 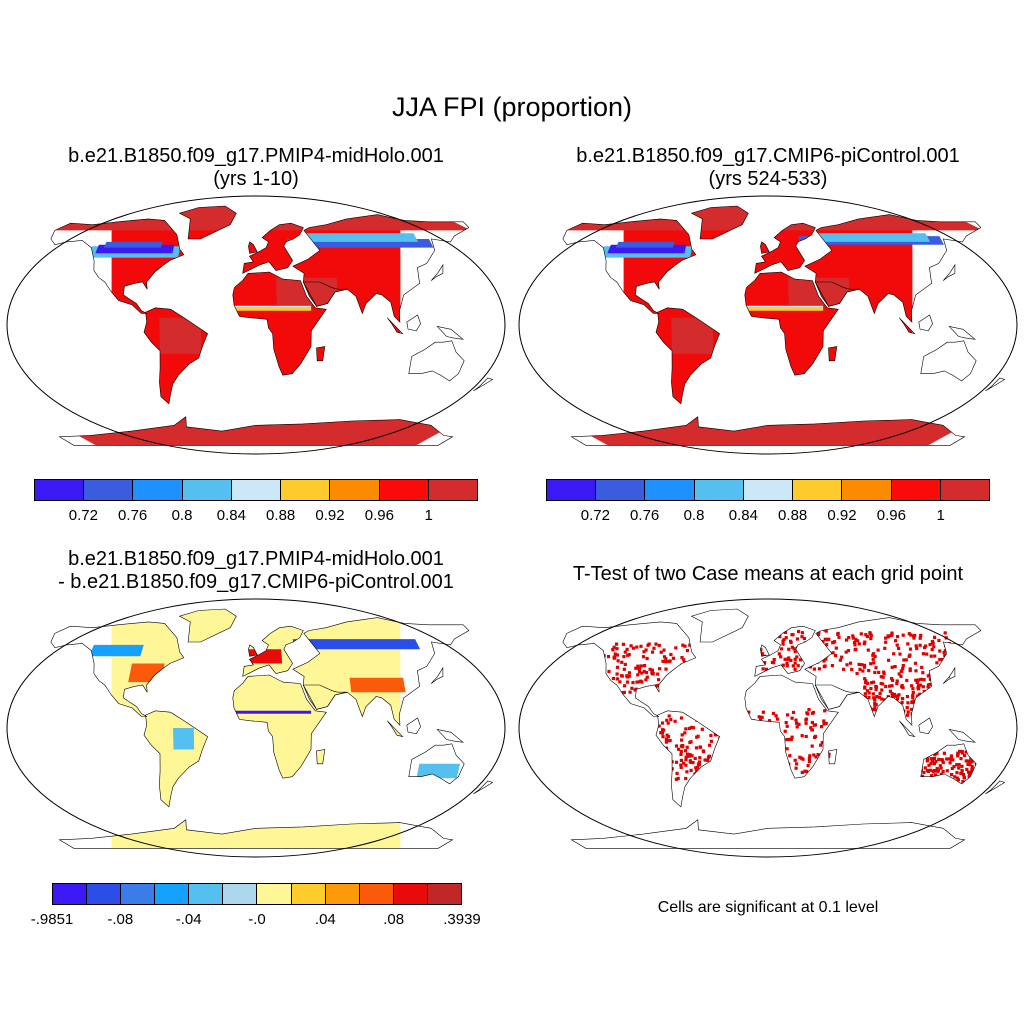 What do you see at coordinates (184, 739) in the screenshot?
I see `diff-negative-brazil` at bounding box center [184, 739].